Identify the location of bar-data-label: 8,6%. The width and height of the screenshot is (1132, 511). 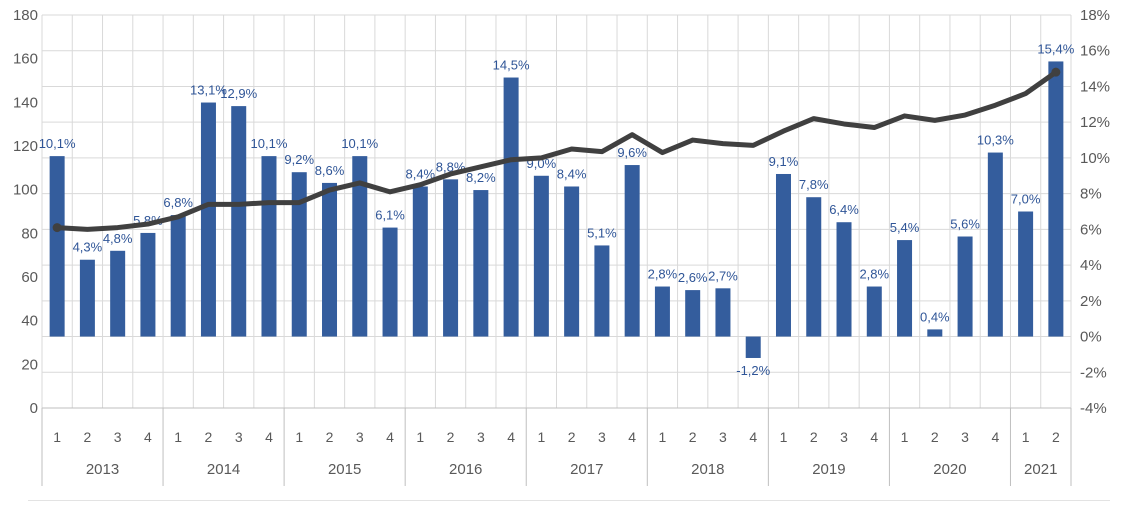
(330, 170).